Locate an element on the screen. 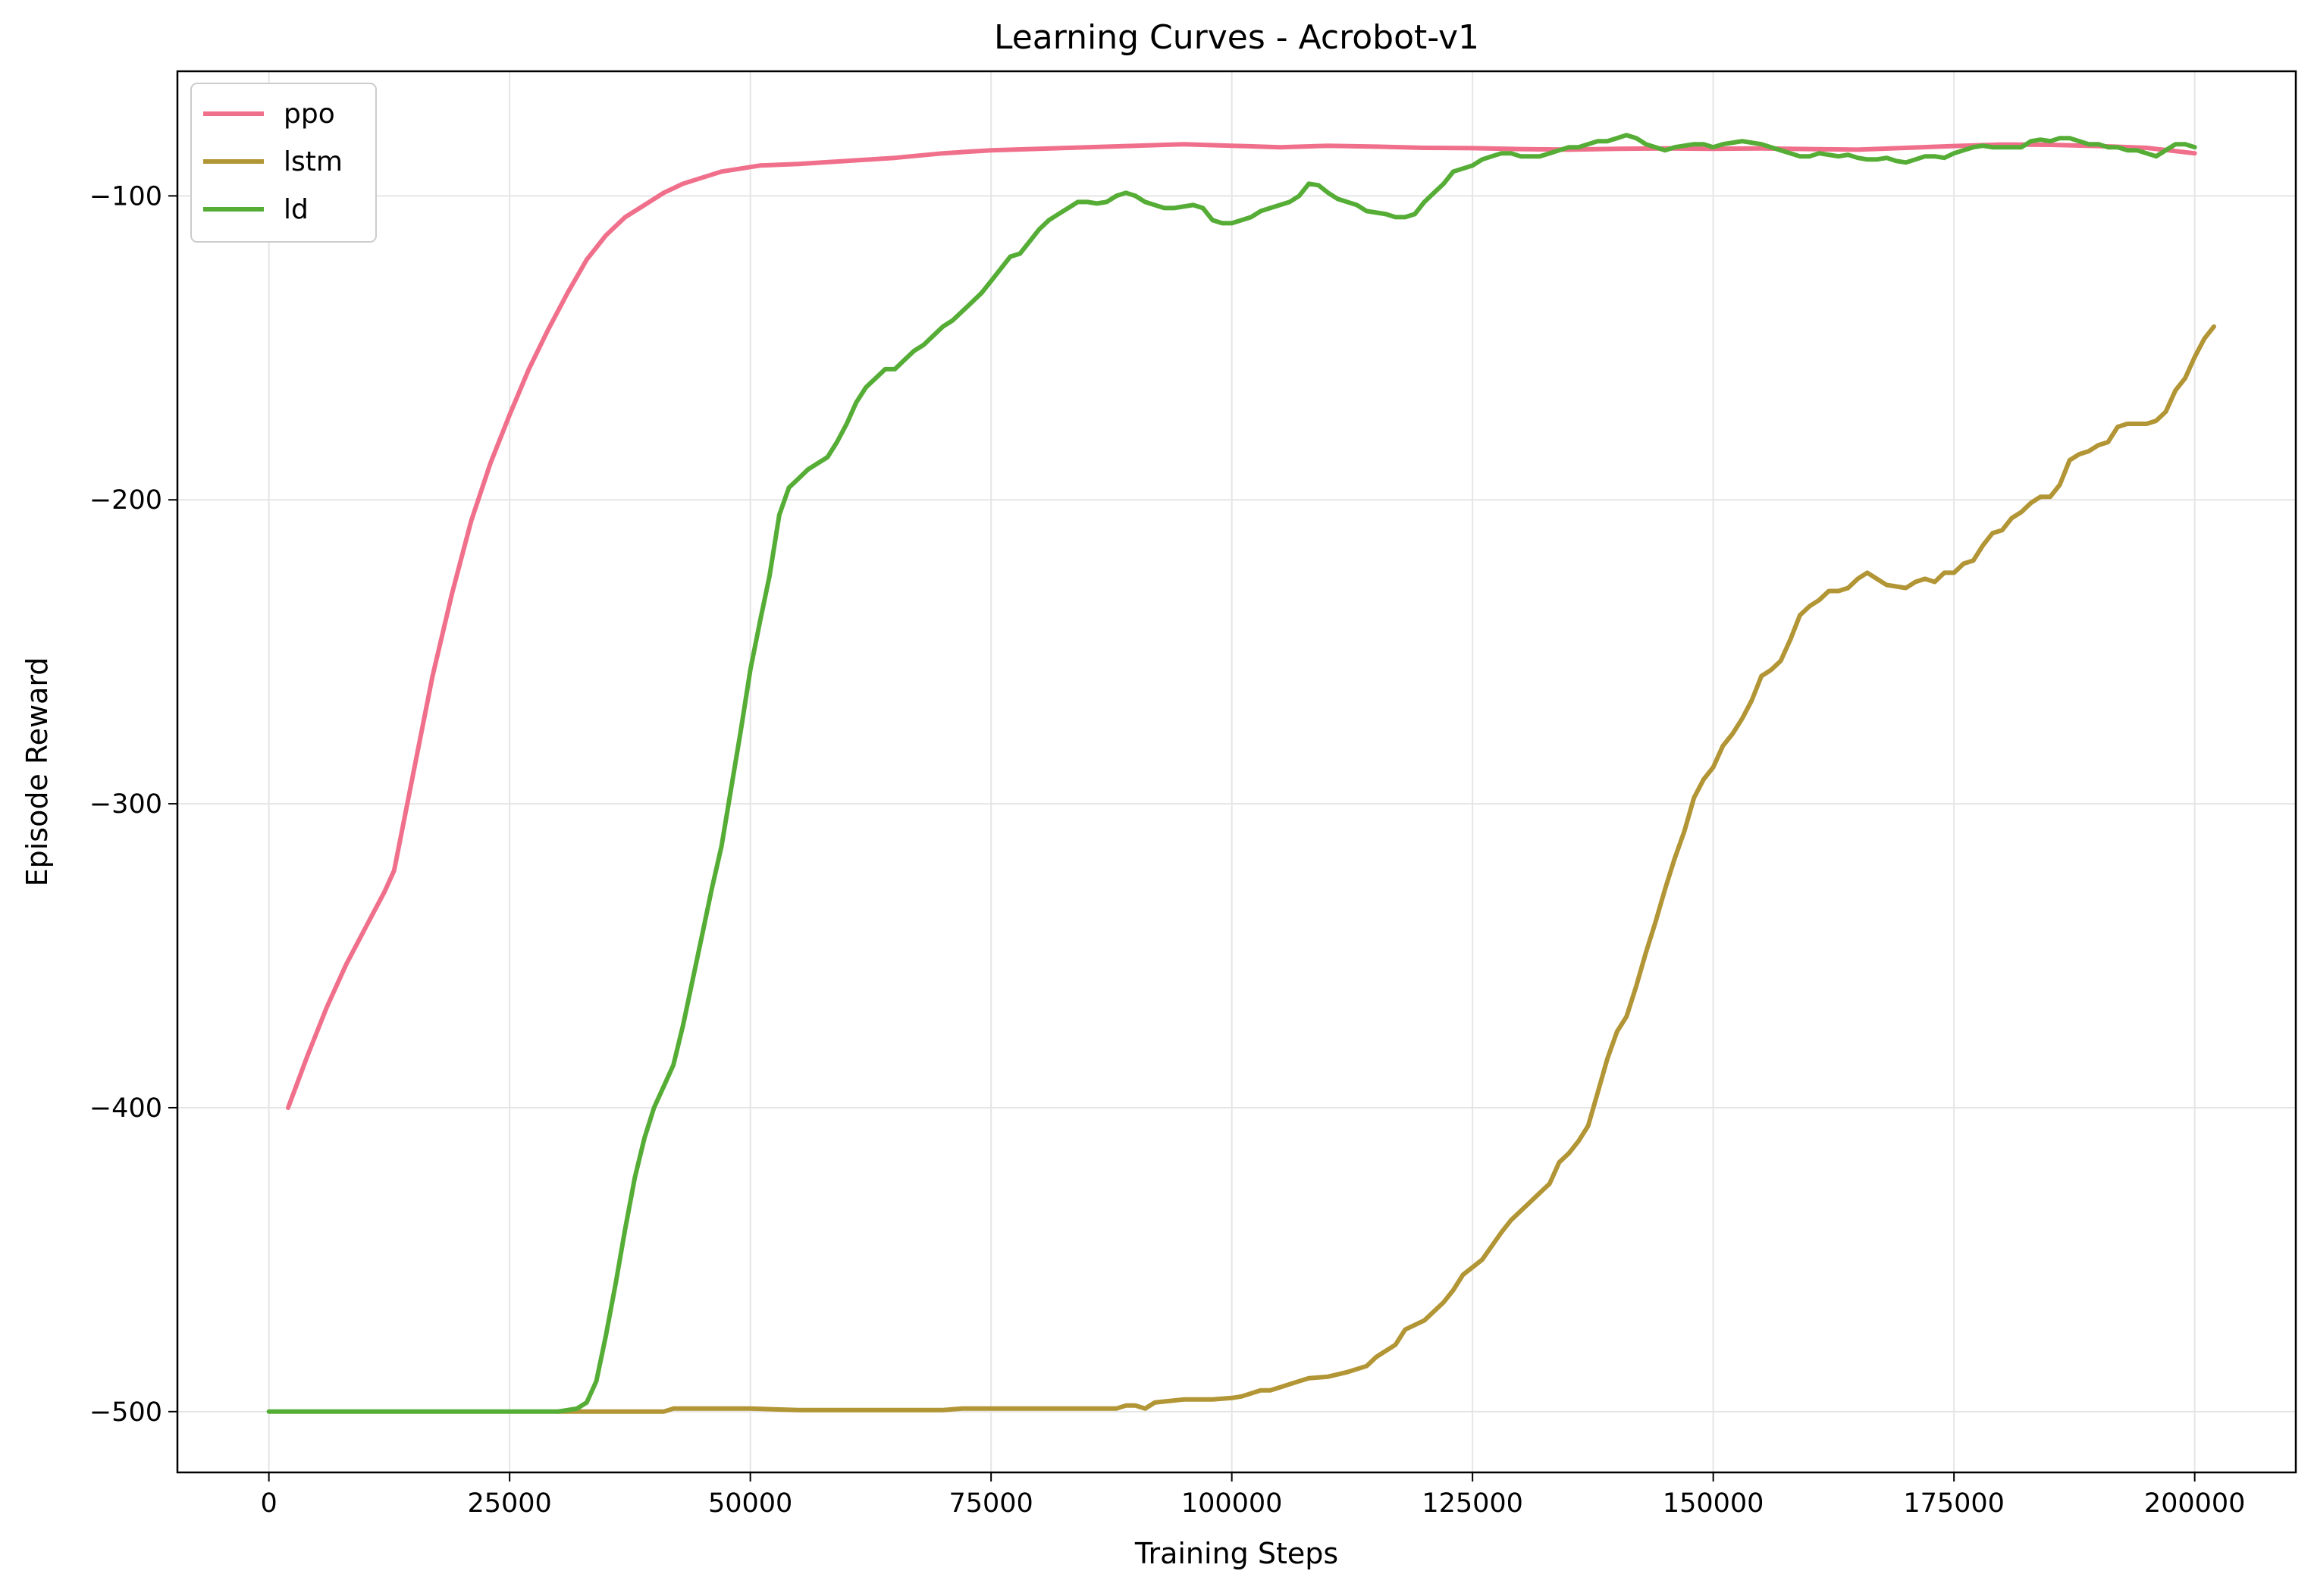 This screenshot has height=1596, width=2314. legend-label-ppo: ppo is located at coordinates (309, 115).